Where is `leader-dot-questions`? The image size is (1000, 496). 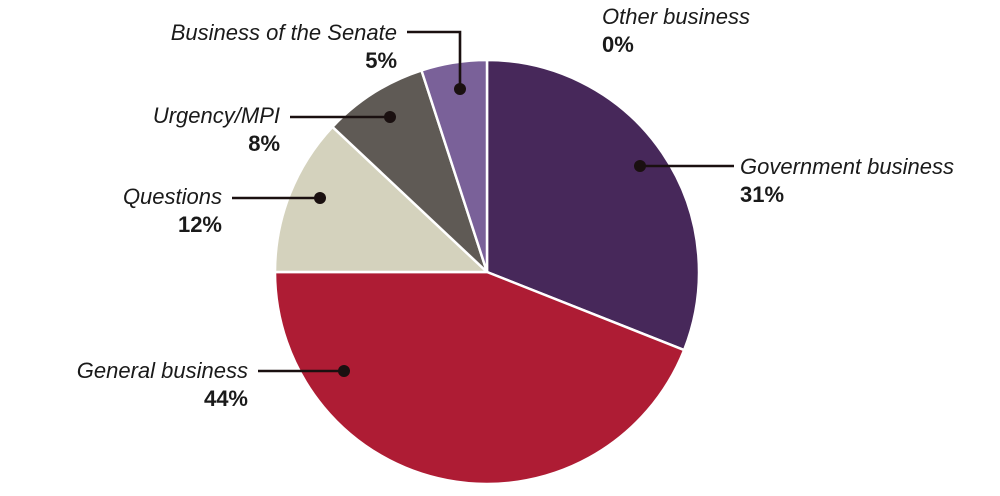 leader-dot-questions is located at coordinates (320, 198).